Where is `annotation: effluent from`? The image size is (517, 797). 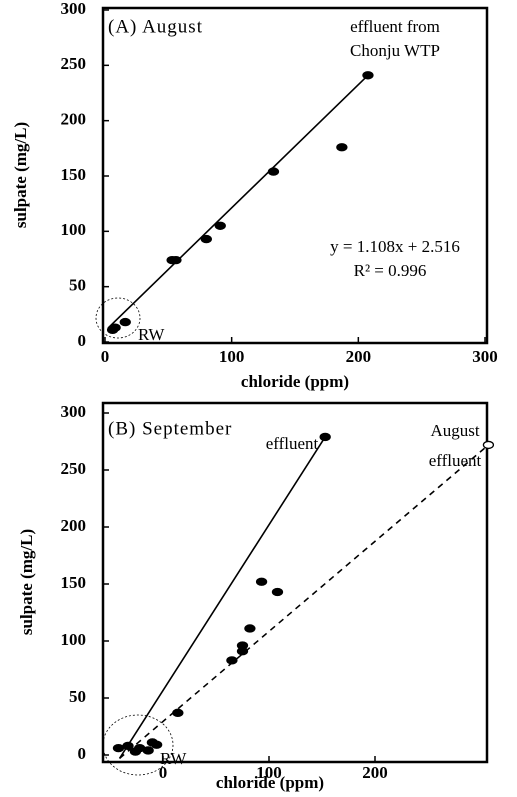
annotation: effluent from is located at coordinates (395, 26).